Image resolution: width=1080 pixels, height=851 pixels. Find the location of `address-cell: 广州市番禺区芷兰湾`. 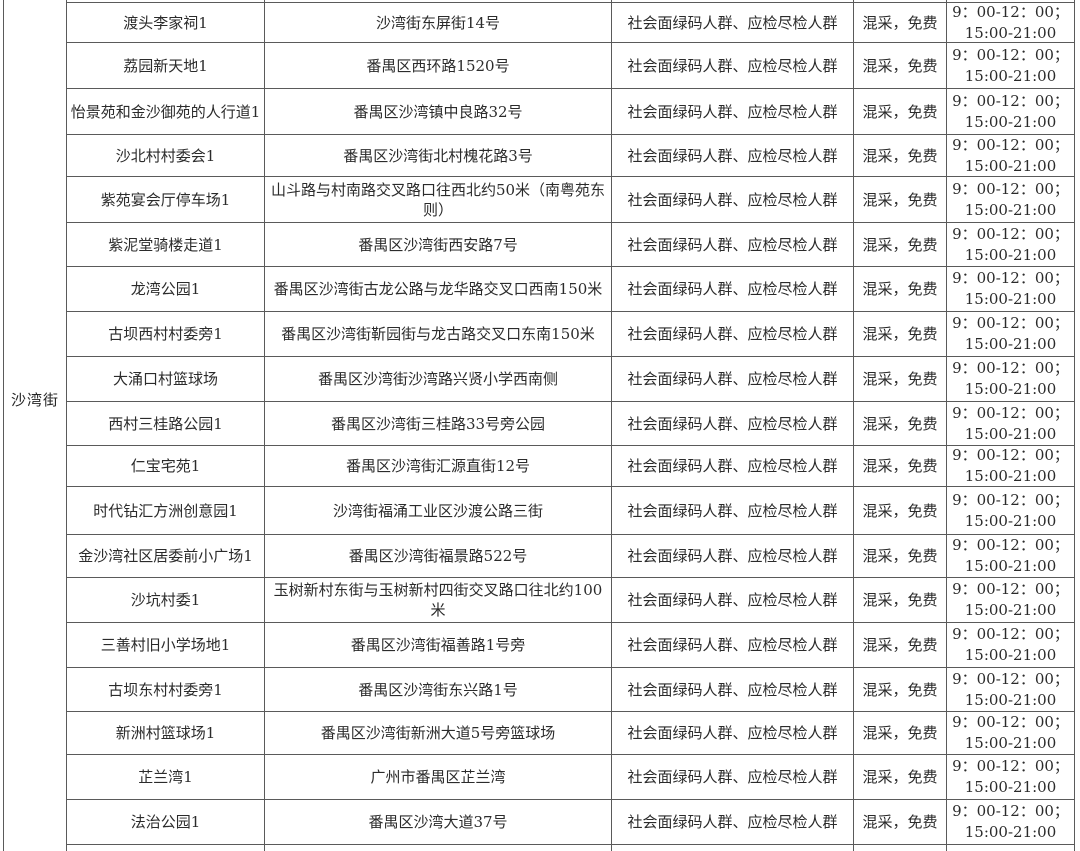

address-cell: 广州市番禺区芷兰湾 is located at coordinates (438, 777).